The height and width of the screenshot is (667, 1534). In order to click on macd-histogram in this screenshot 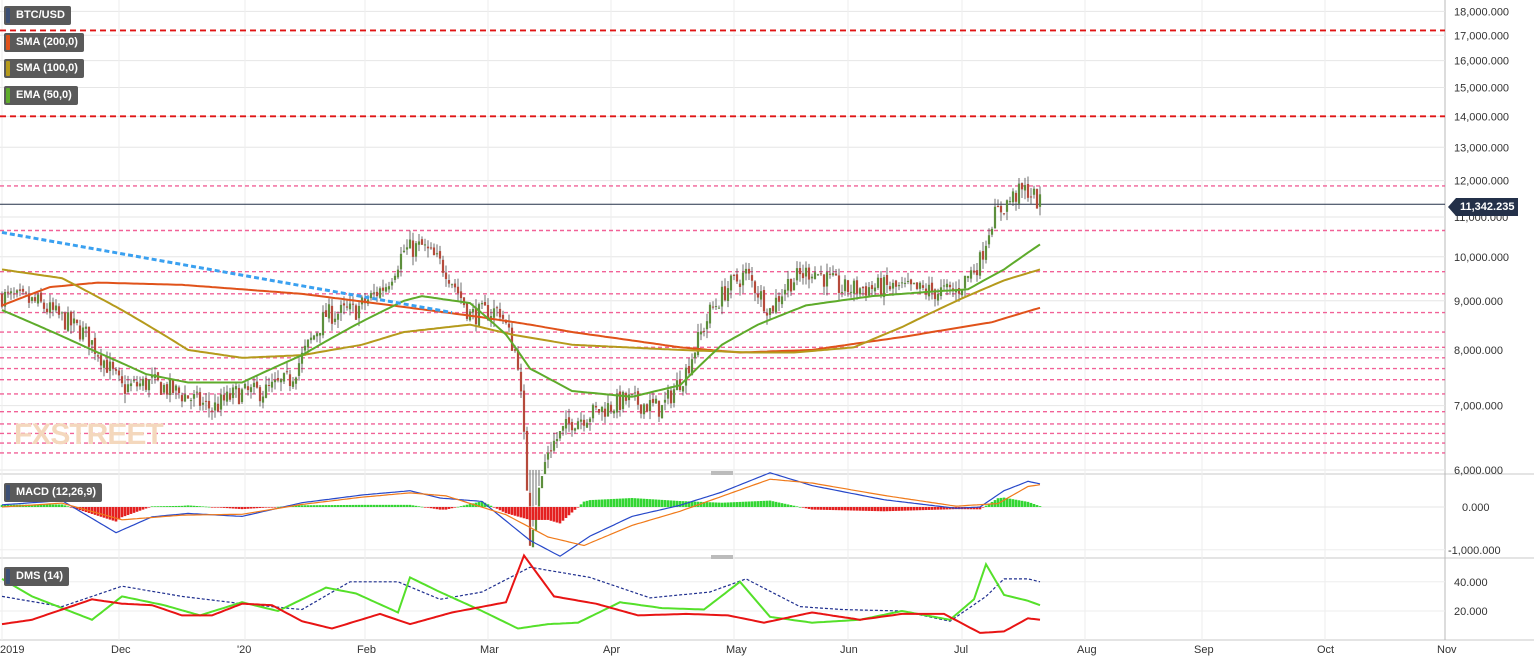, I will do `click(521, 510)`.